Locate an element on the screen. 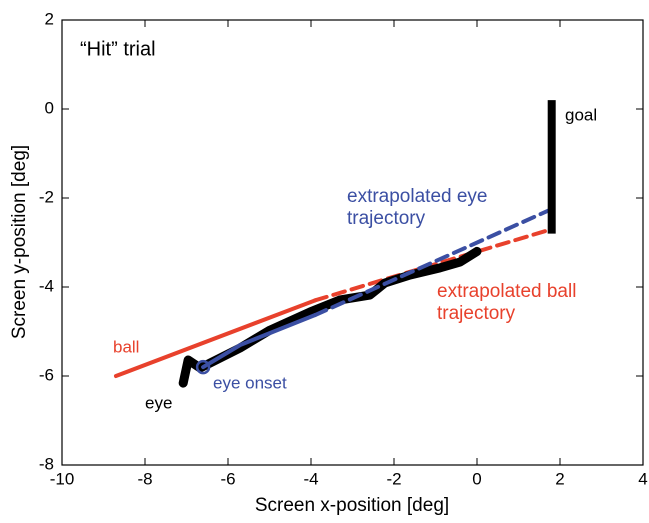 The height and width of the screenshot is (523, 649). y-tick-label: -4 is located at coordinates (46, 285).